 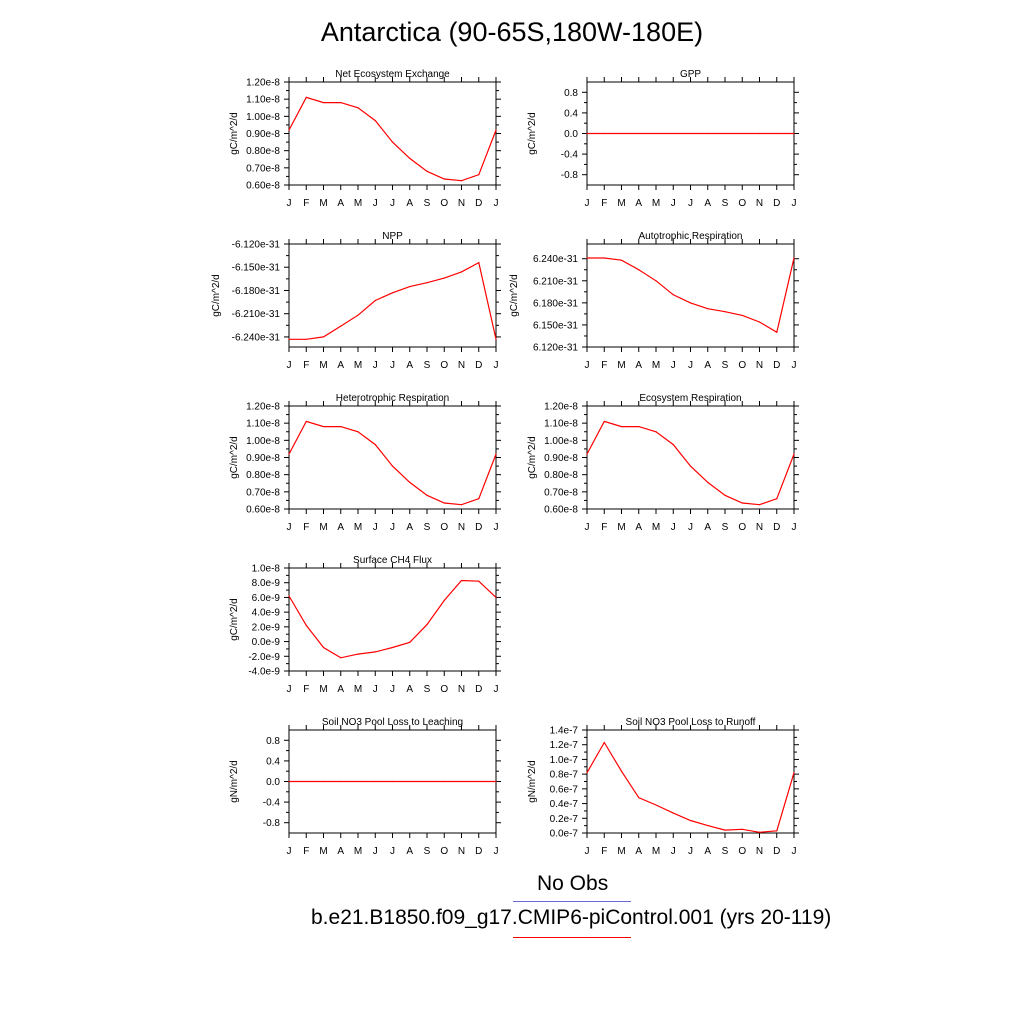 I want to click on y-tick-label: 0.70e-8, so click(x=263, y=492).